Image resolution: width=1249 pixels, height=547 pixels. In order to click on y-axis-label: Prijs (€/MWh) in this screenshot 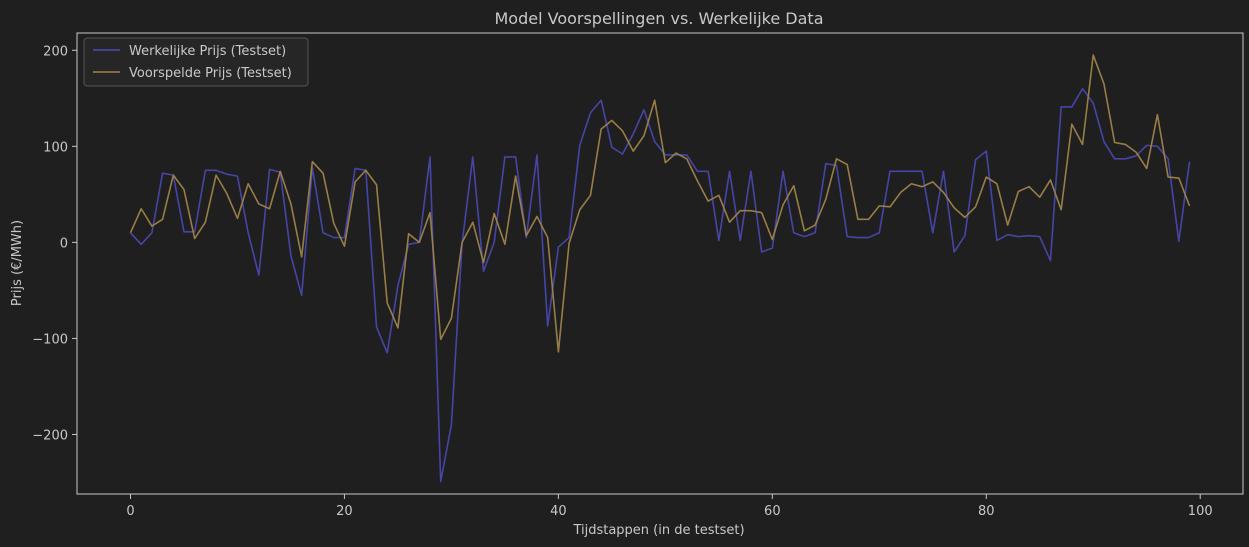, I will do `click(17, 263)`.